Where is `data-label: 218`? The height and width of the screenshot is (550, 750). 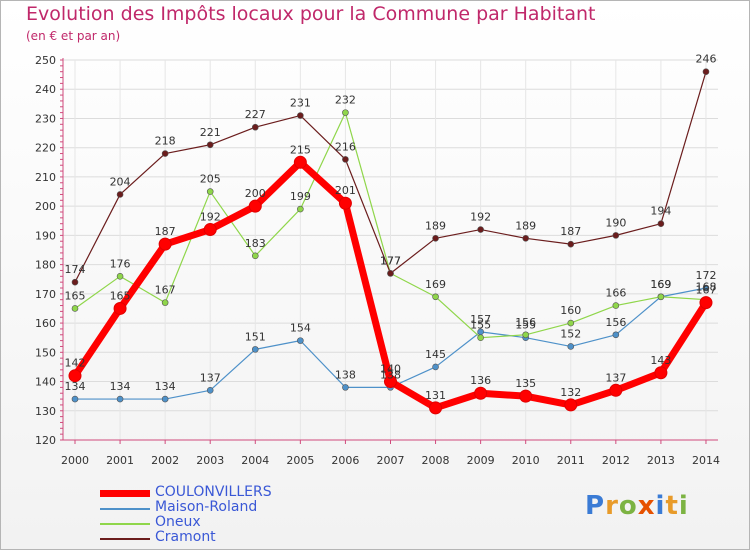 data-label: 218 is located at coordinates (165, 141).